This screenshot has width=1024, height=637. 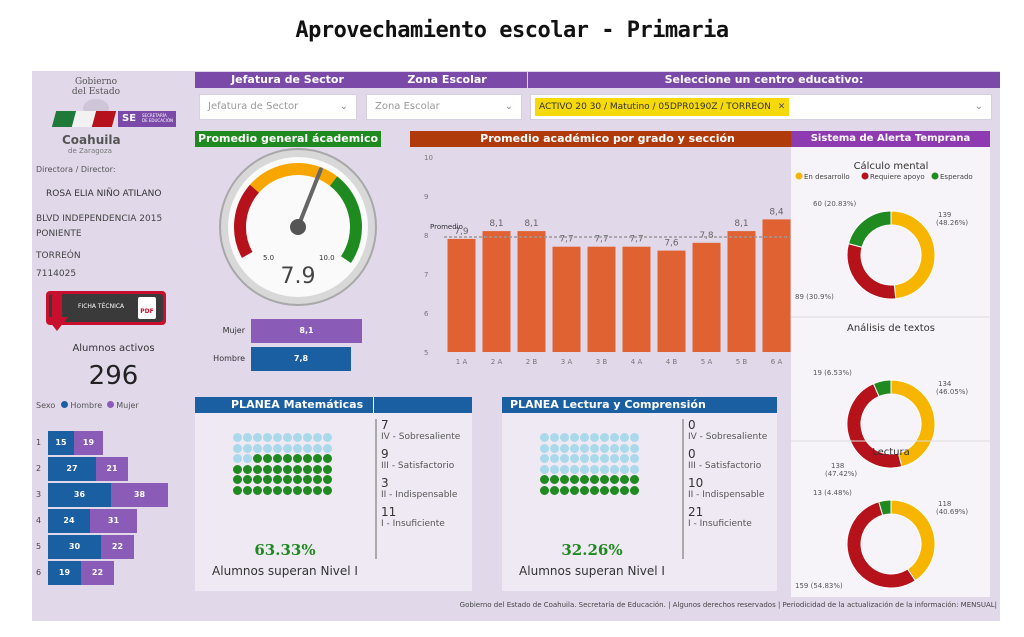 I want to click on y-tick-label: 7, so click(x=426, y=275).